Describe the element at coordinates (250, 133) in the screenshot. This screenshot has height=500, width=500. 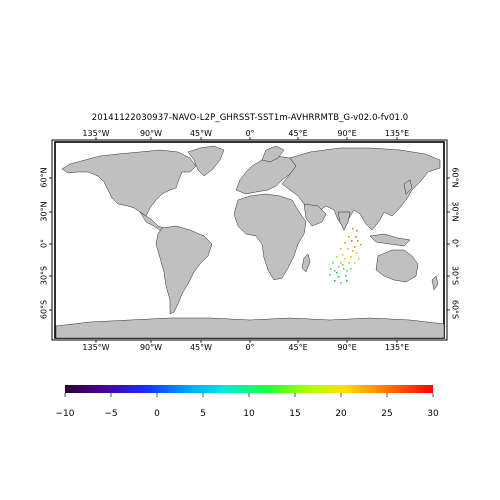
I see `lon-label-top: 0°` at that location.